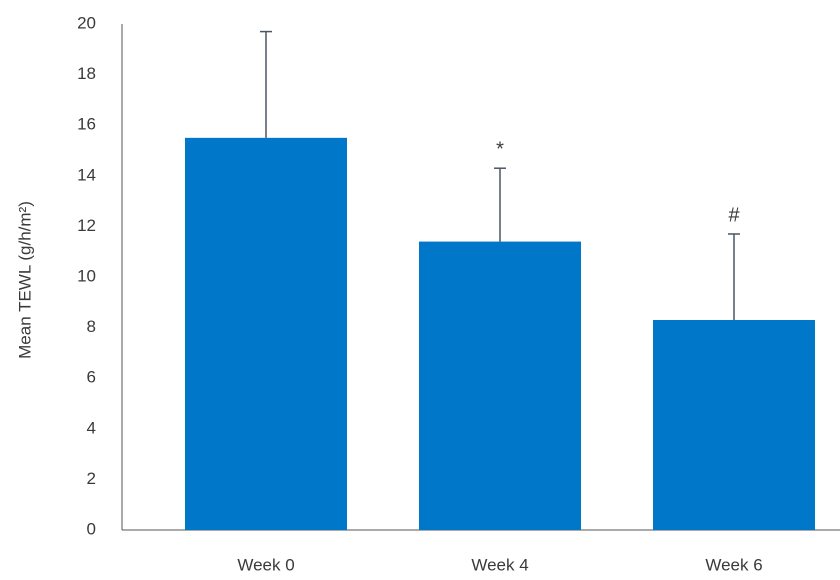 This screenshot has height=580, width=840. I want to click on y-tick-label: 4, so click(91, 427).